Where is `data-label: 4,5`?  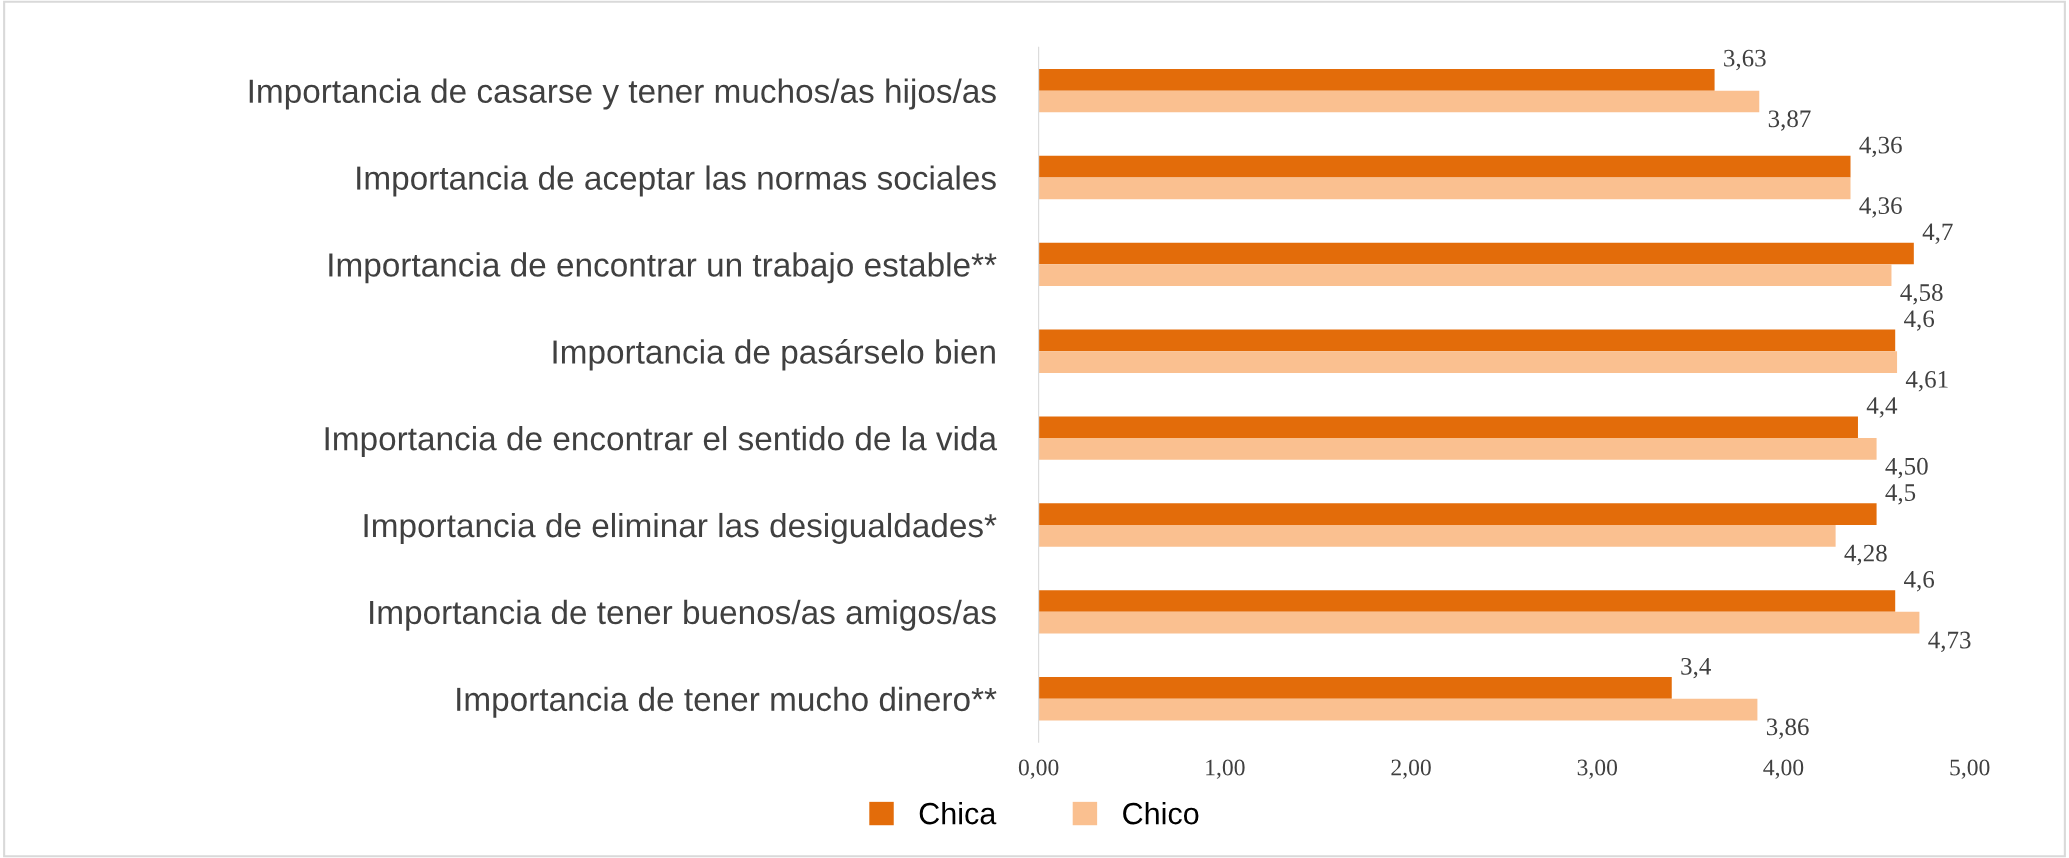 data-label: 4,5 is located at coordinates (1900, 494).